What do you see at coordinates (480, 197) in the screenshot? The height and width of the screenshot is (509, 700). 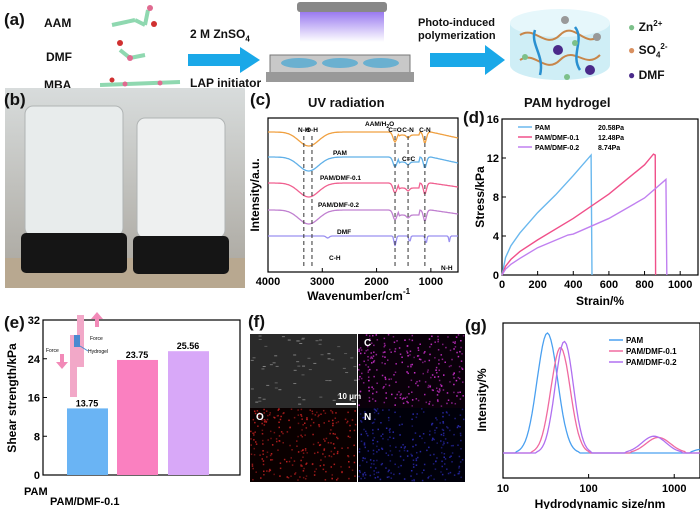 I see `y-axis-label: Stress/kPa` at bounding box center [480, 197].